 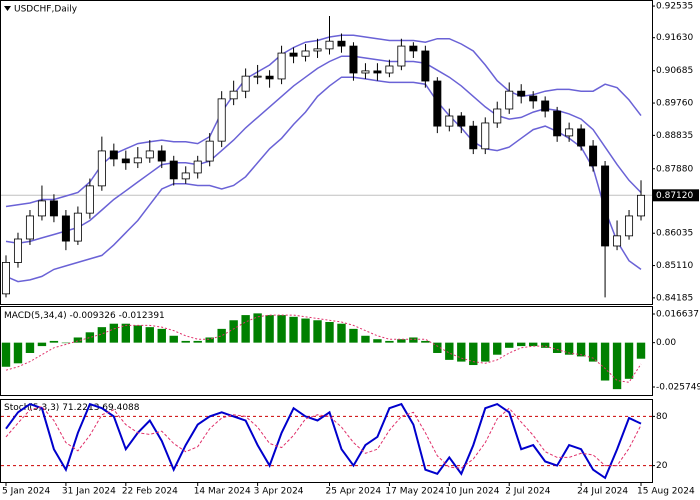 I want to click on chart-title: USDCHF,Daily, so click(x=46, y=10).